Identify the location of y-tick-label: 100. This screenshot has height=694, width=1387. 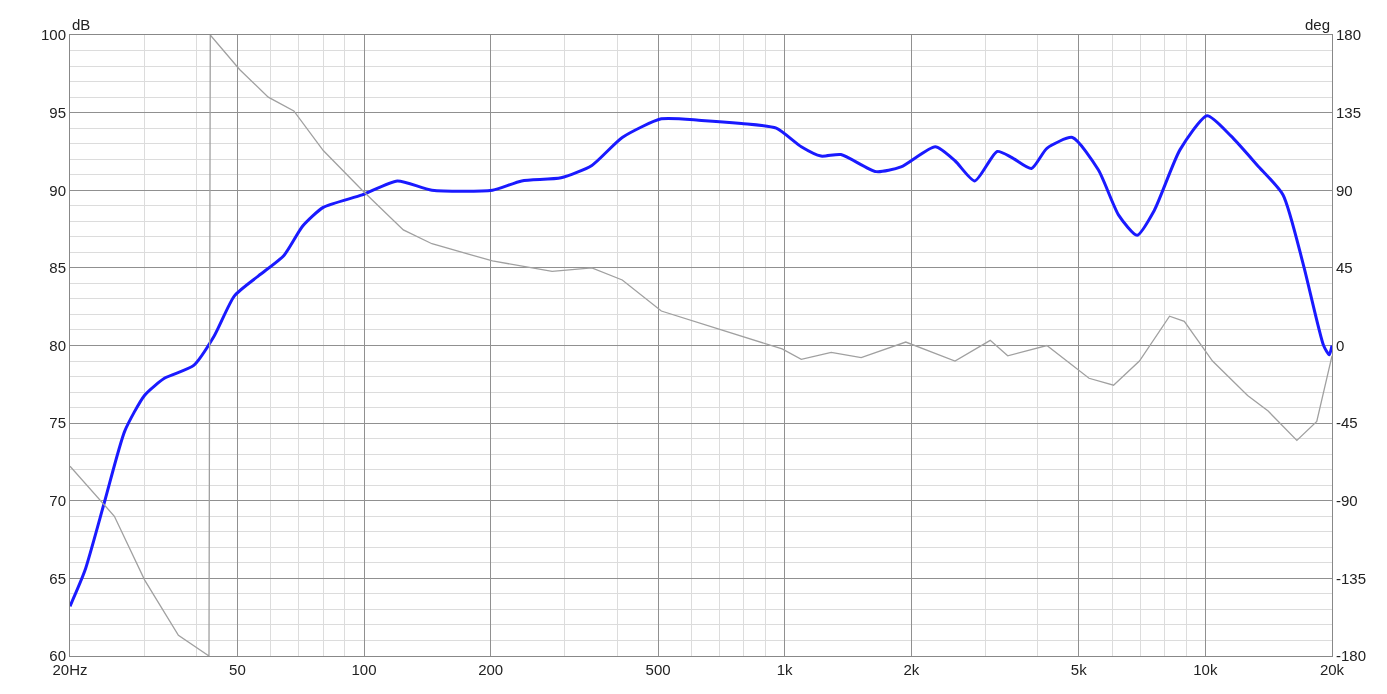
(53, 35).